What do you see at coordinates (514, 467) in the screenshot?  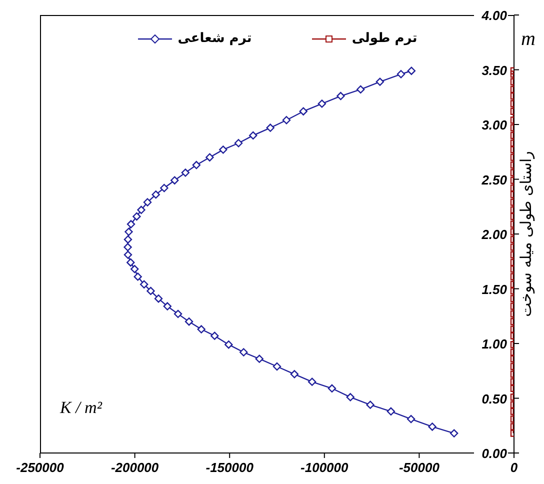 I see `x-tick-label: 0` at bounding box center [514, 467].